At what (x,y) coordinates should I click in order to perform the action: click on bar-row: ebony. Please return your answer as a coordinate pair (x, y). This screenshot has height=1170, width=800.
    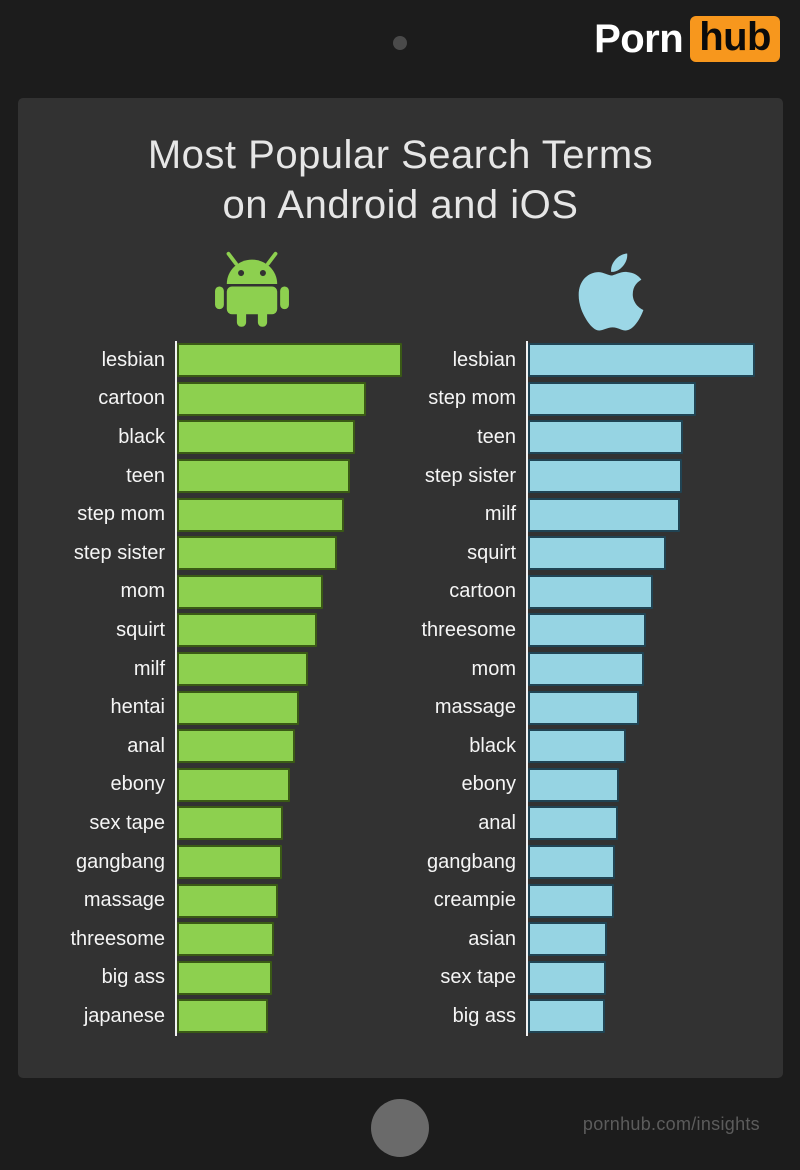
    Looking at the image, I should click on (584, 785).